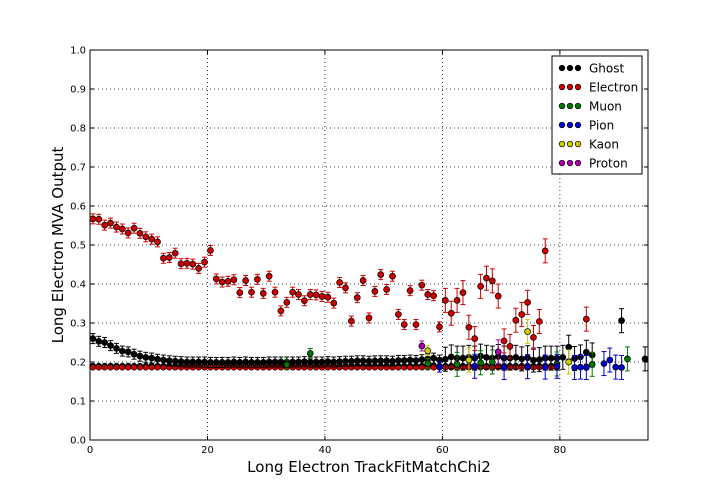 The height and width of the screenshot is (504, 720). I want to click on x-tick-label: 60, so click(442, 450).